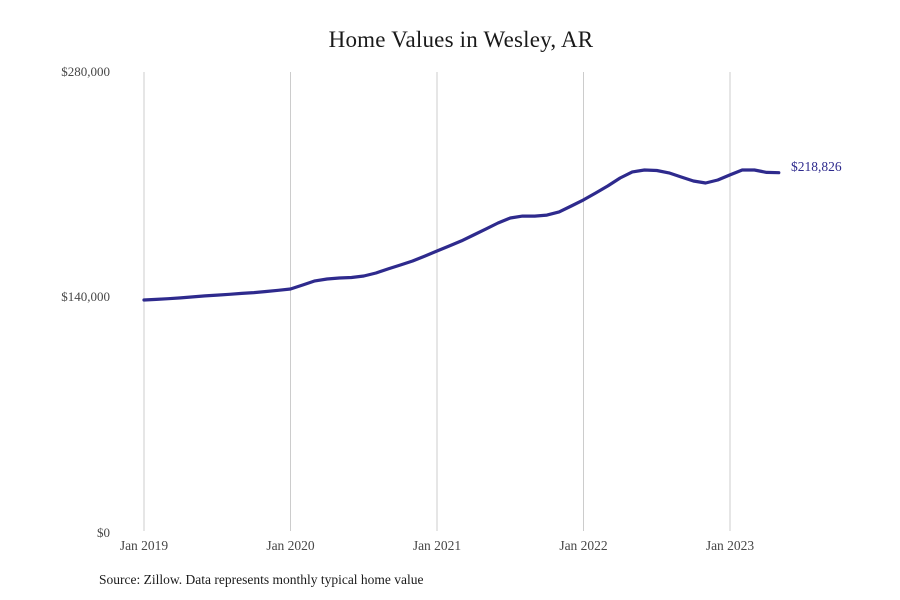 The width and height of the screenshot is (900, 600). Describe the element at coordinates (103, 532) in the screenshot. I see `y-axis-tick-0: $0` at that location.